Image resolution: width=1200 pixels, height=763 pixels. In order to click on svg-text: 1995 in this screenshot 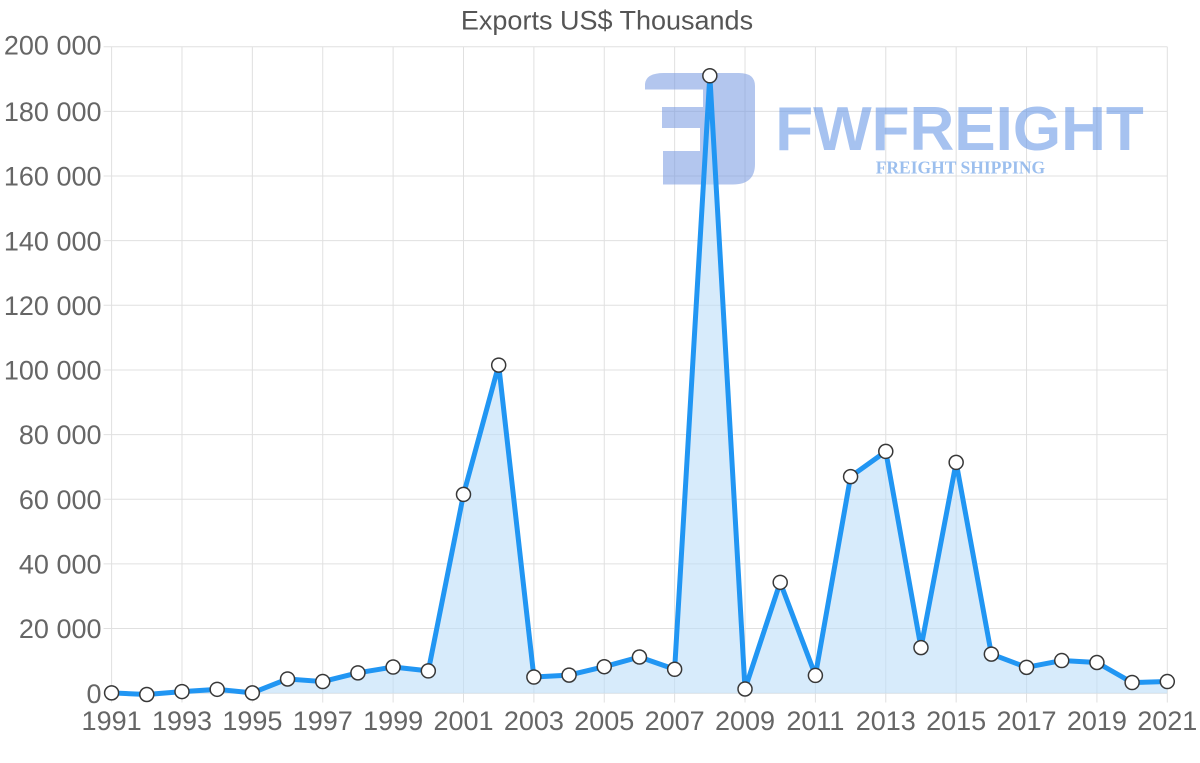, I will do `click(252, 721)`.